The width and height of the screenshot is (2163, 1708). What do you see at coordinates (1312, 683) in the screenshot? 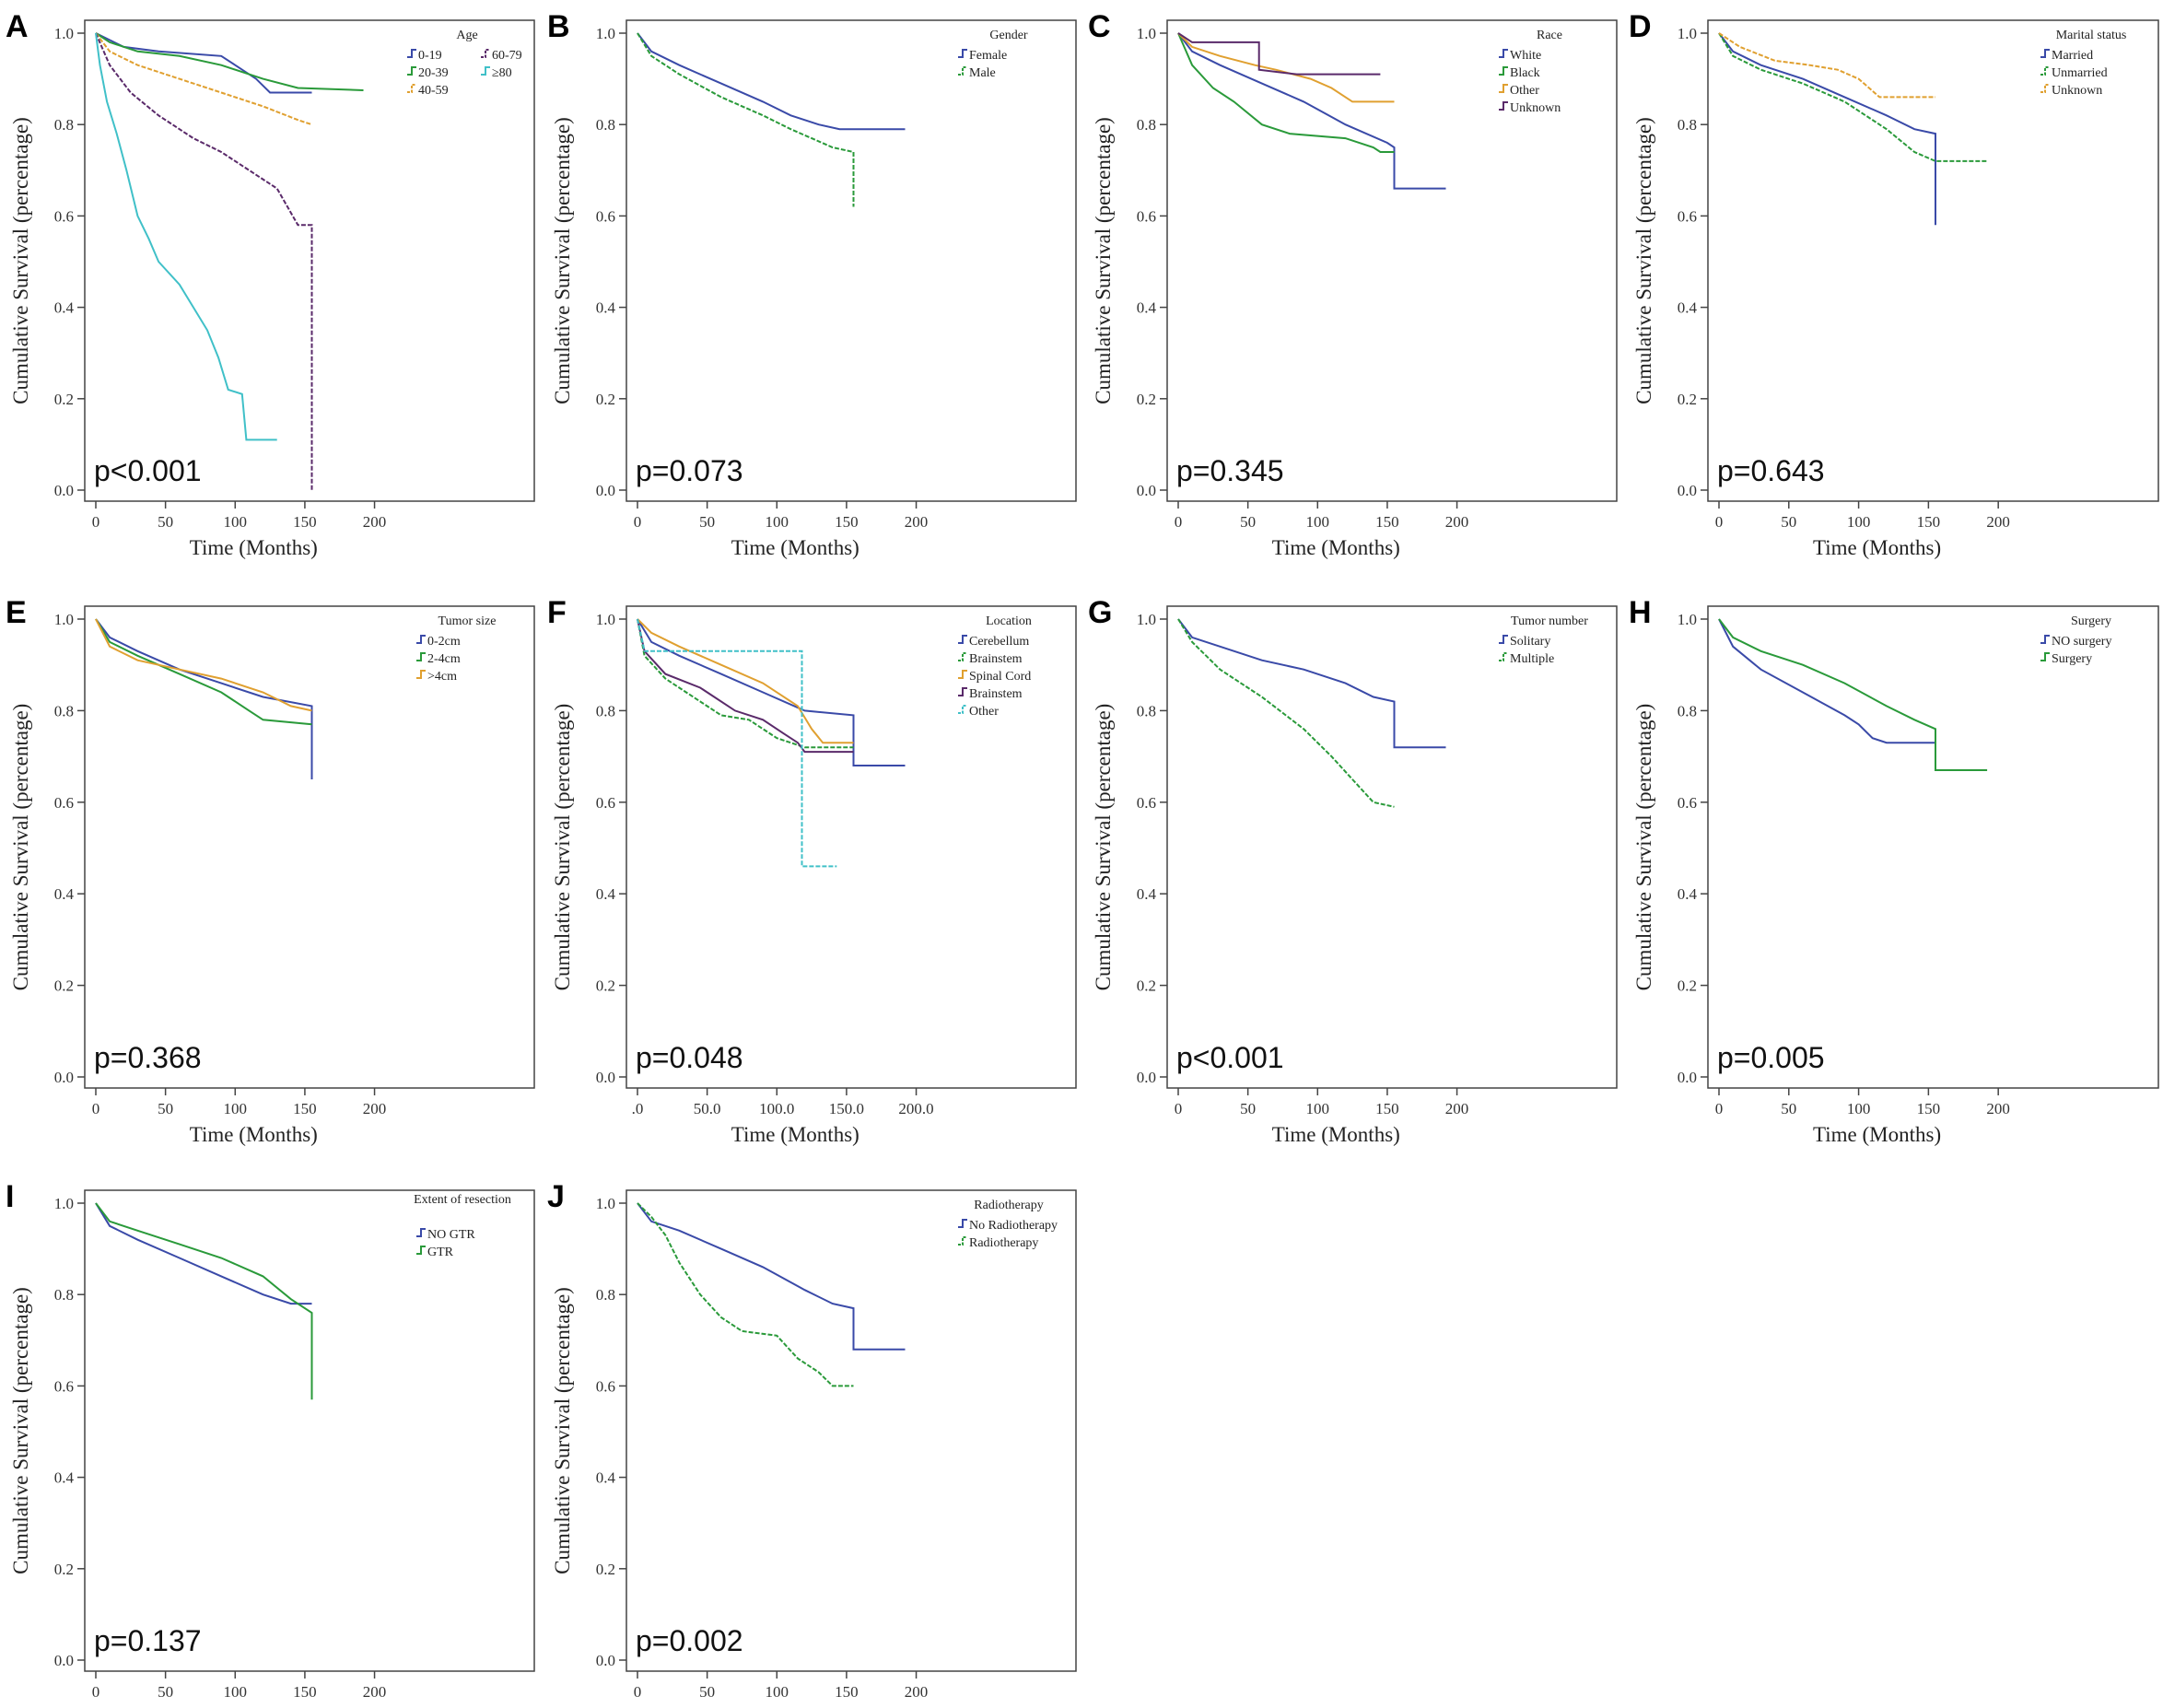
I see `series-line-solitary` at bounding box center [1312, 683].